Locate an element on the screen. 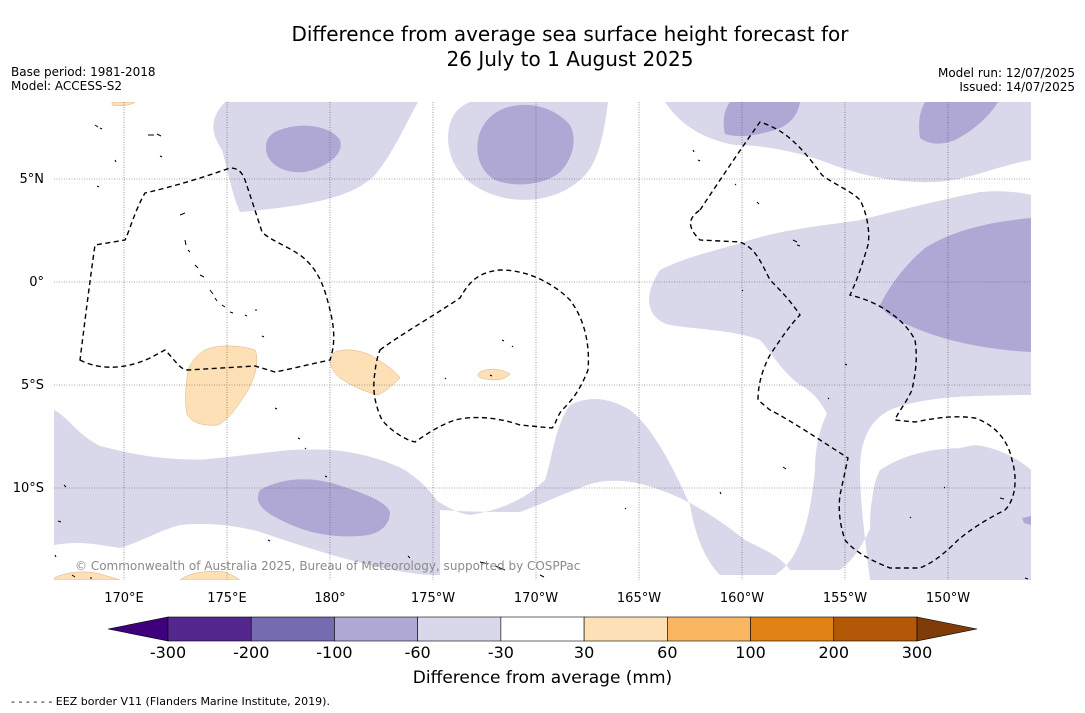  colorbar-tick-4: -30 is located at coordinates (501, 652).